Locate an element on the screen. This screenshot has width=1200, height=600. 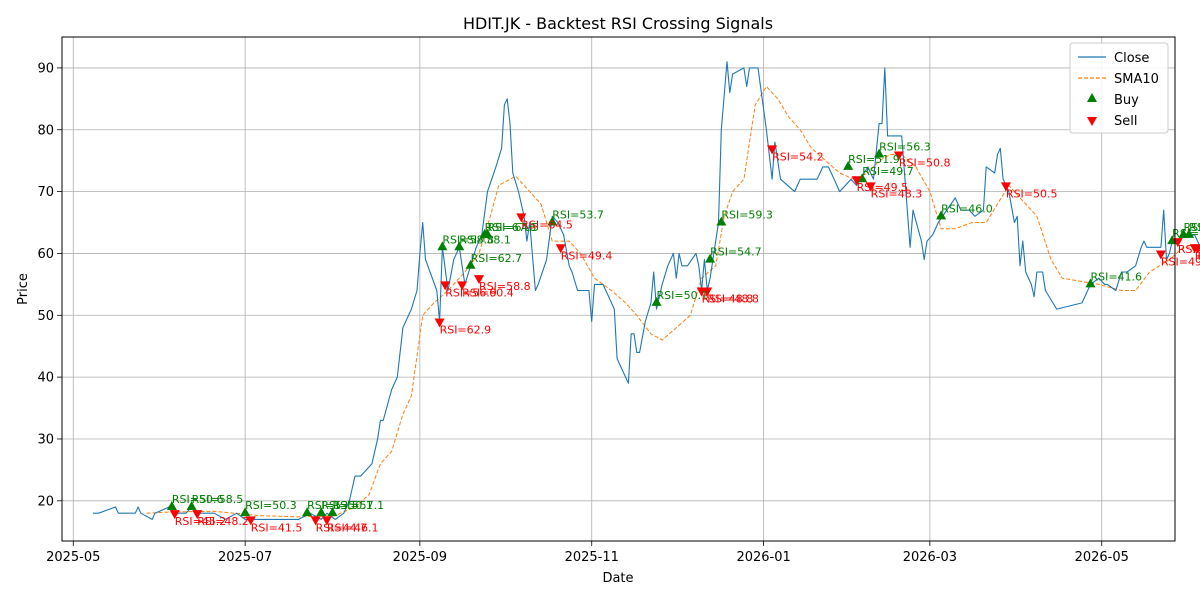
y-axis-label: Price is located at coordinates (23, 289).